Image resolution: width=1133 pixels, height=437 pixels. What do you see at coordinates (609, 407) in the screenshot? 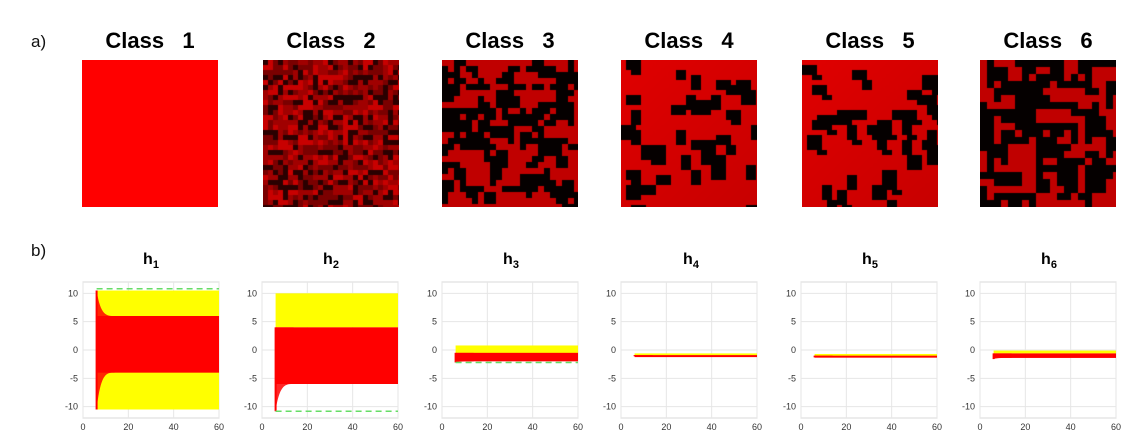
I see `plot-4-ytick-label: -10` at bounding box center [609, 407].